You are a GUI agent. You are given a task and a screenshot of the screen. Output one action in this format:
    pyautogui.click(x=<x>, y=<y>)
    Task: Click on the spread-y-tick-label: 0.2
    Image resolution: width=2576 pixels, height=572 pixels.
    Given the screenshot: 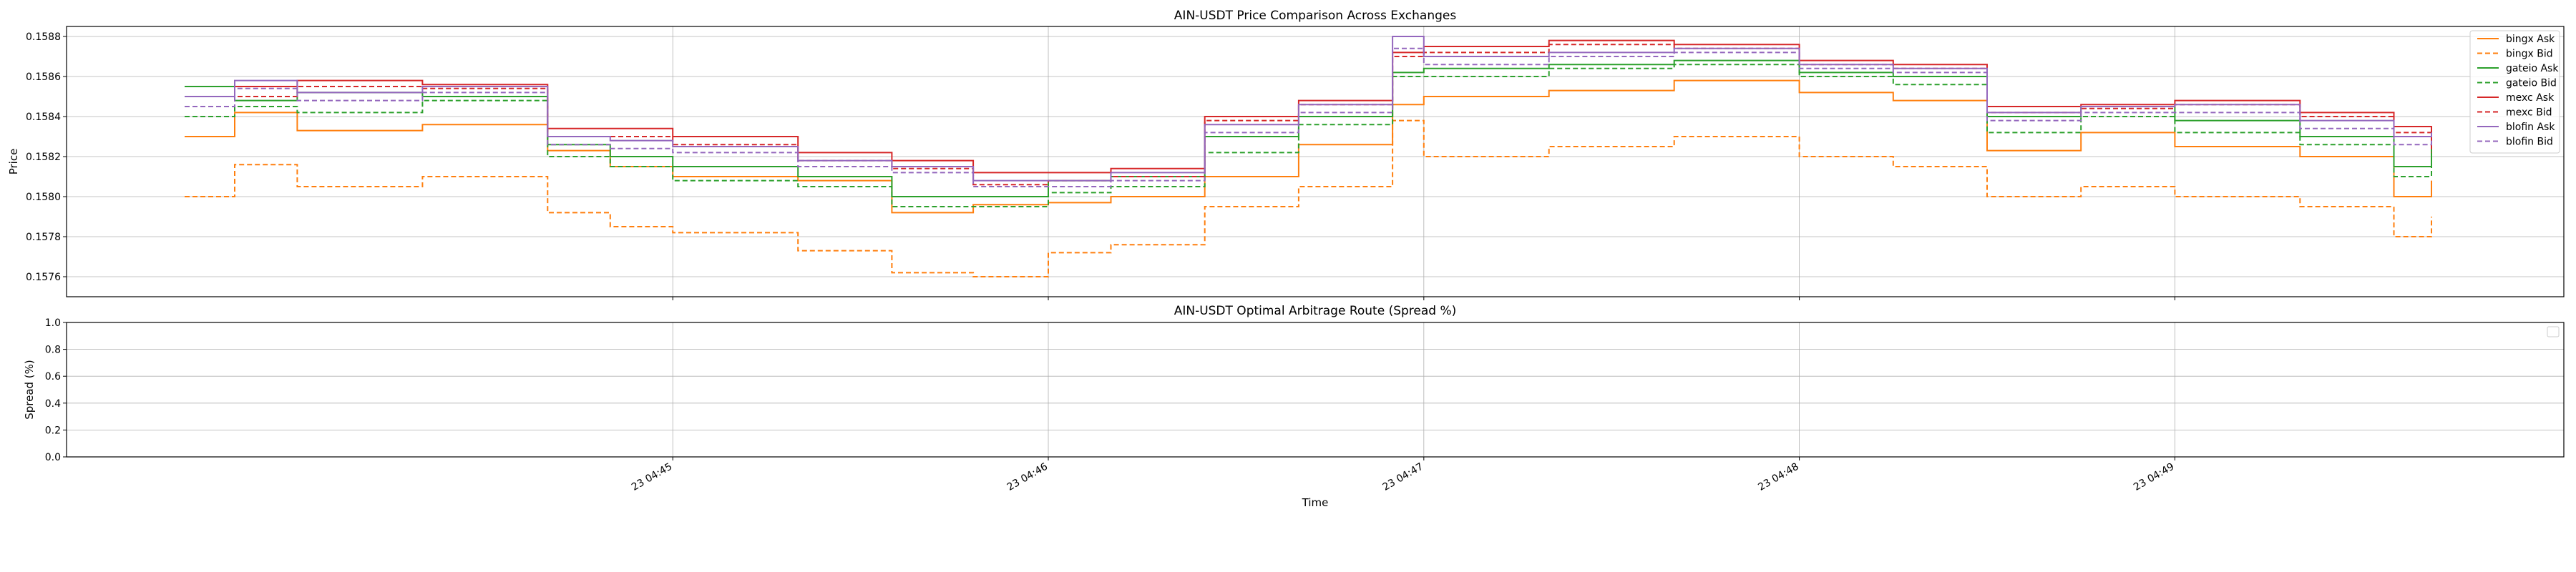 What is the action you would take?
    pyautogui.click(x=53, y=430)
    